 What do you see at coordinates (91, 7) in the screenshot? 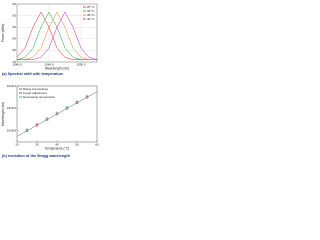
I see `legend-label: 25 °C` at bounding box center [91, 7].